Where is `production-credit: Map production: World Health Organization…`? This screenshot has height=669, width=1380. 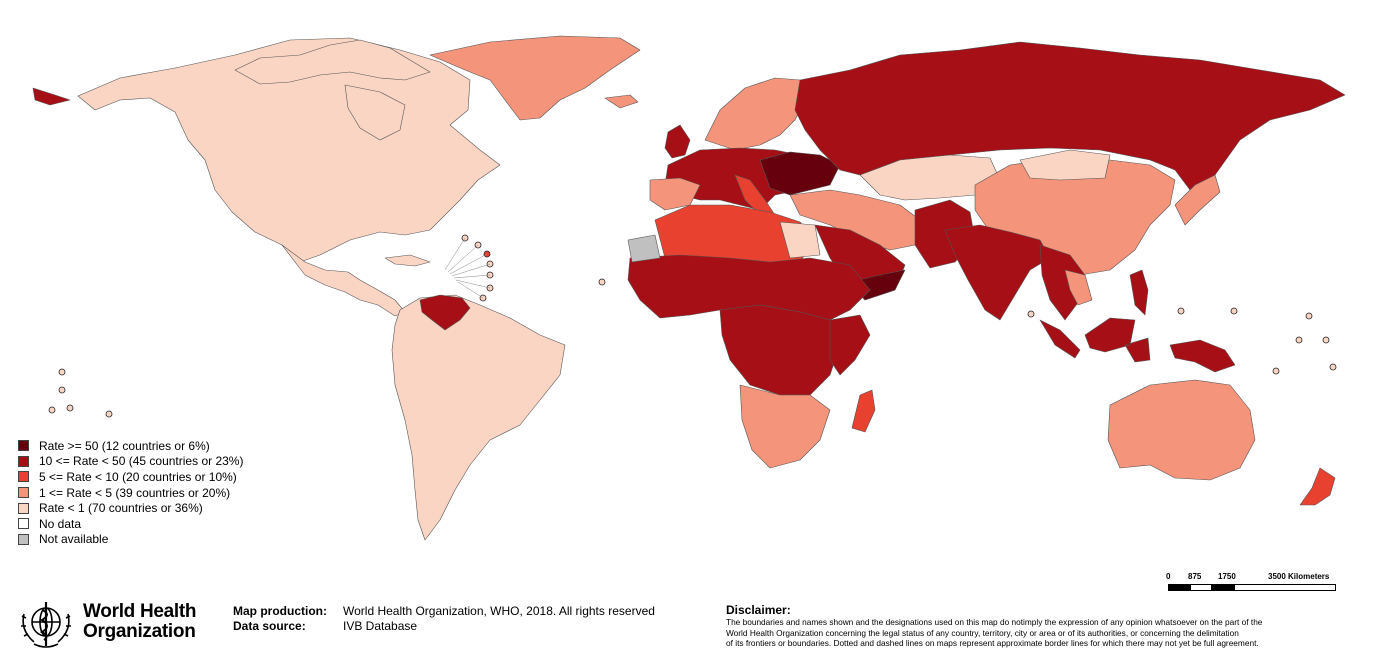 production-credit: Map production: World Health Organization… is located at coordinates (444, 611).